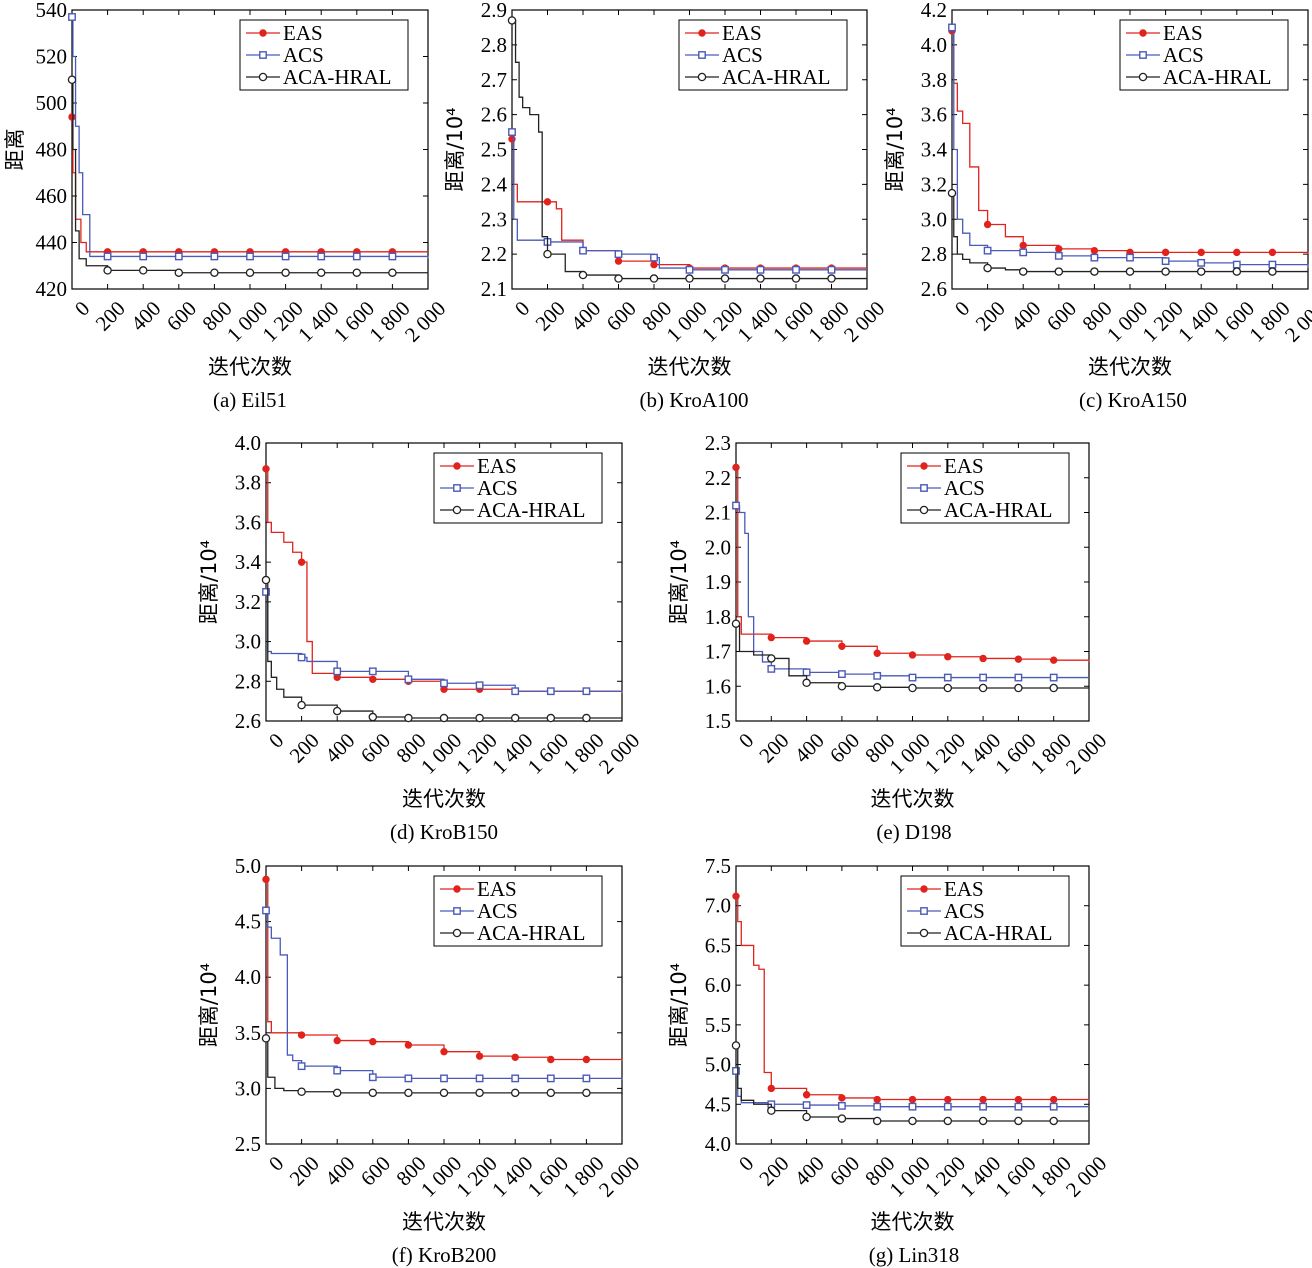 This screenshot has height=1268, width=1312. What do you see at coordinates (494, 80) in the screenshot?
I see `y-tick-label: 2.7` at bounding box center [494, 80].